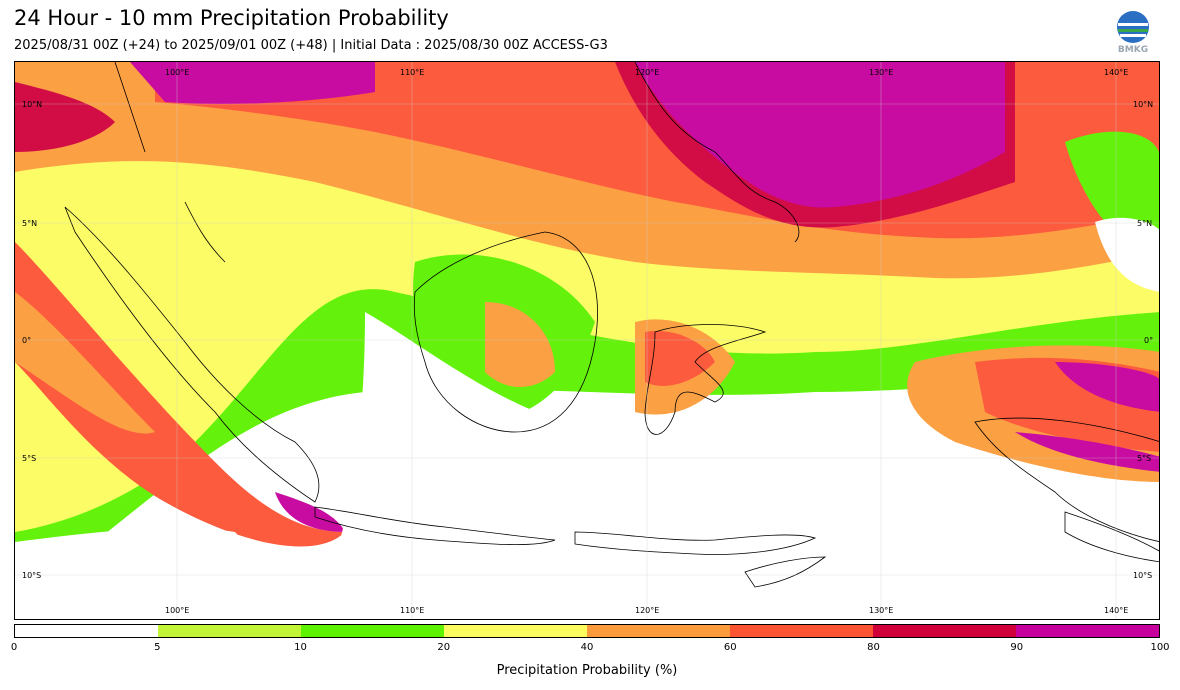 The image size is (1180, 690). What do you see at coordinates (29, 223) in the screenshot?
I see `lat-label-left-5n: 5°N` at bounding box center [29, 223].